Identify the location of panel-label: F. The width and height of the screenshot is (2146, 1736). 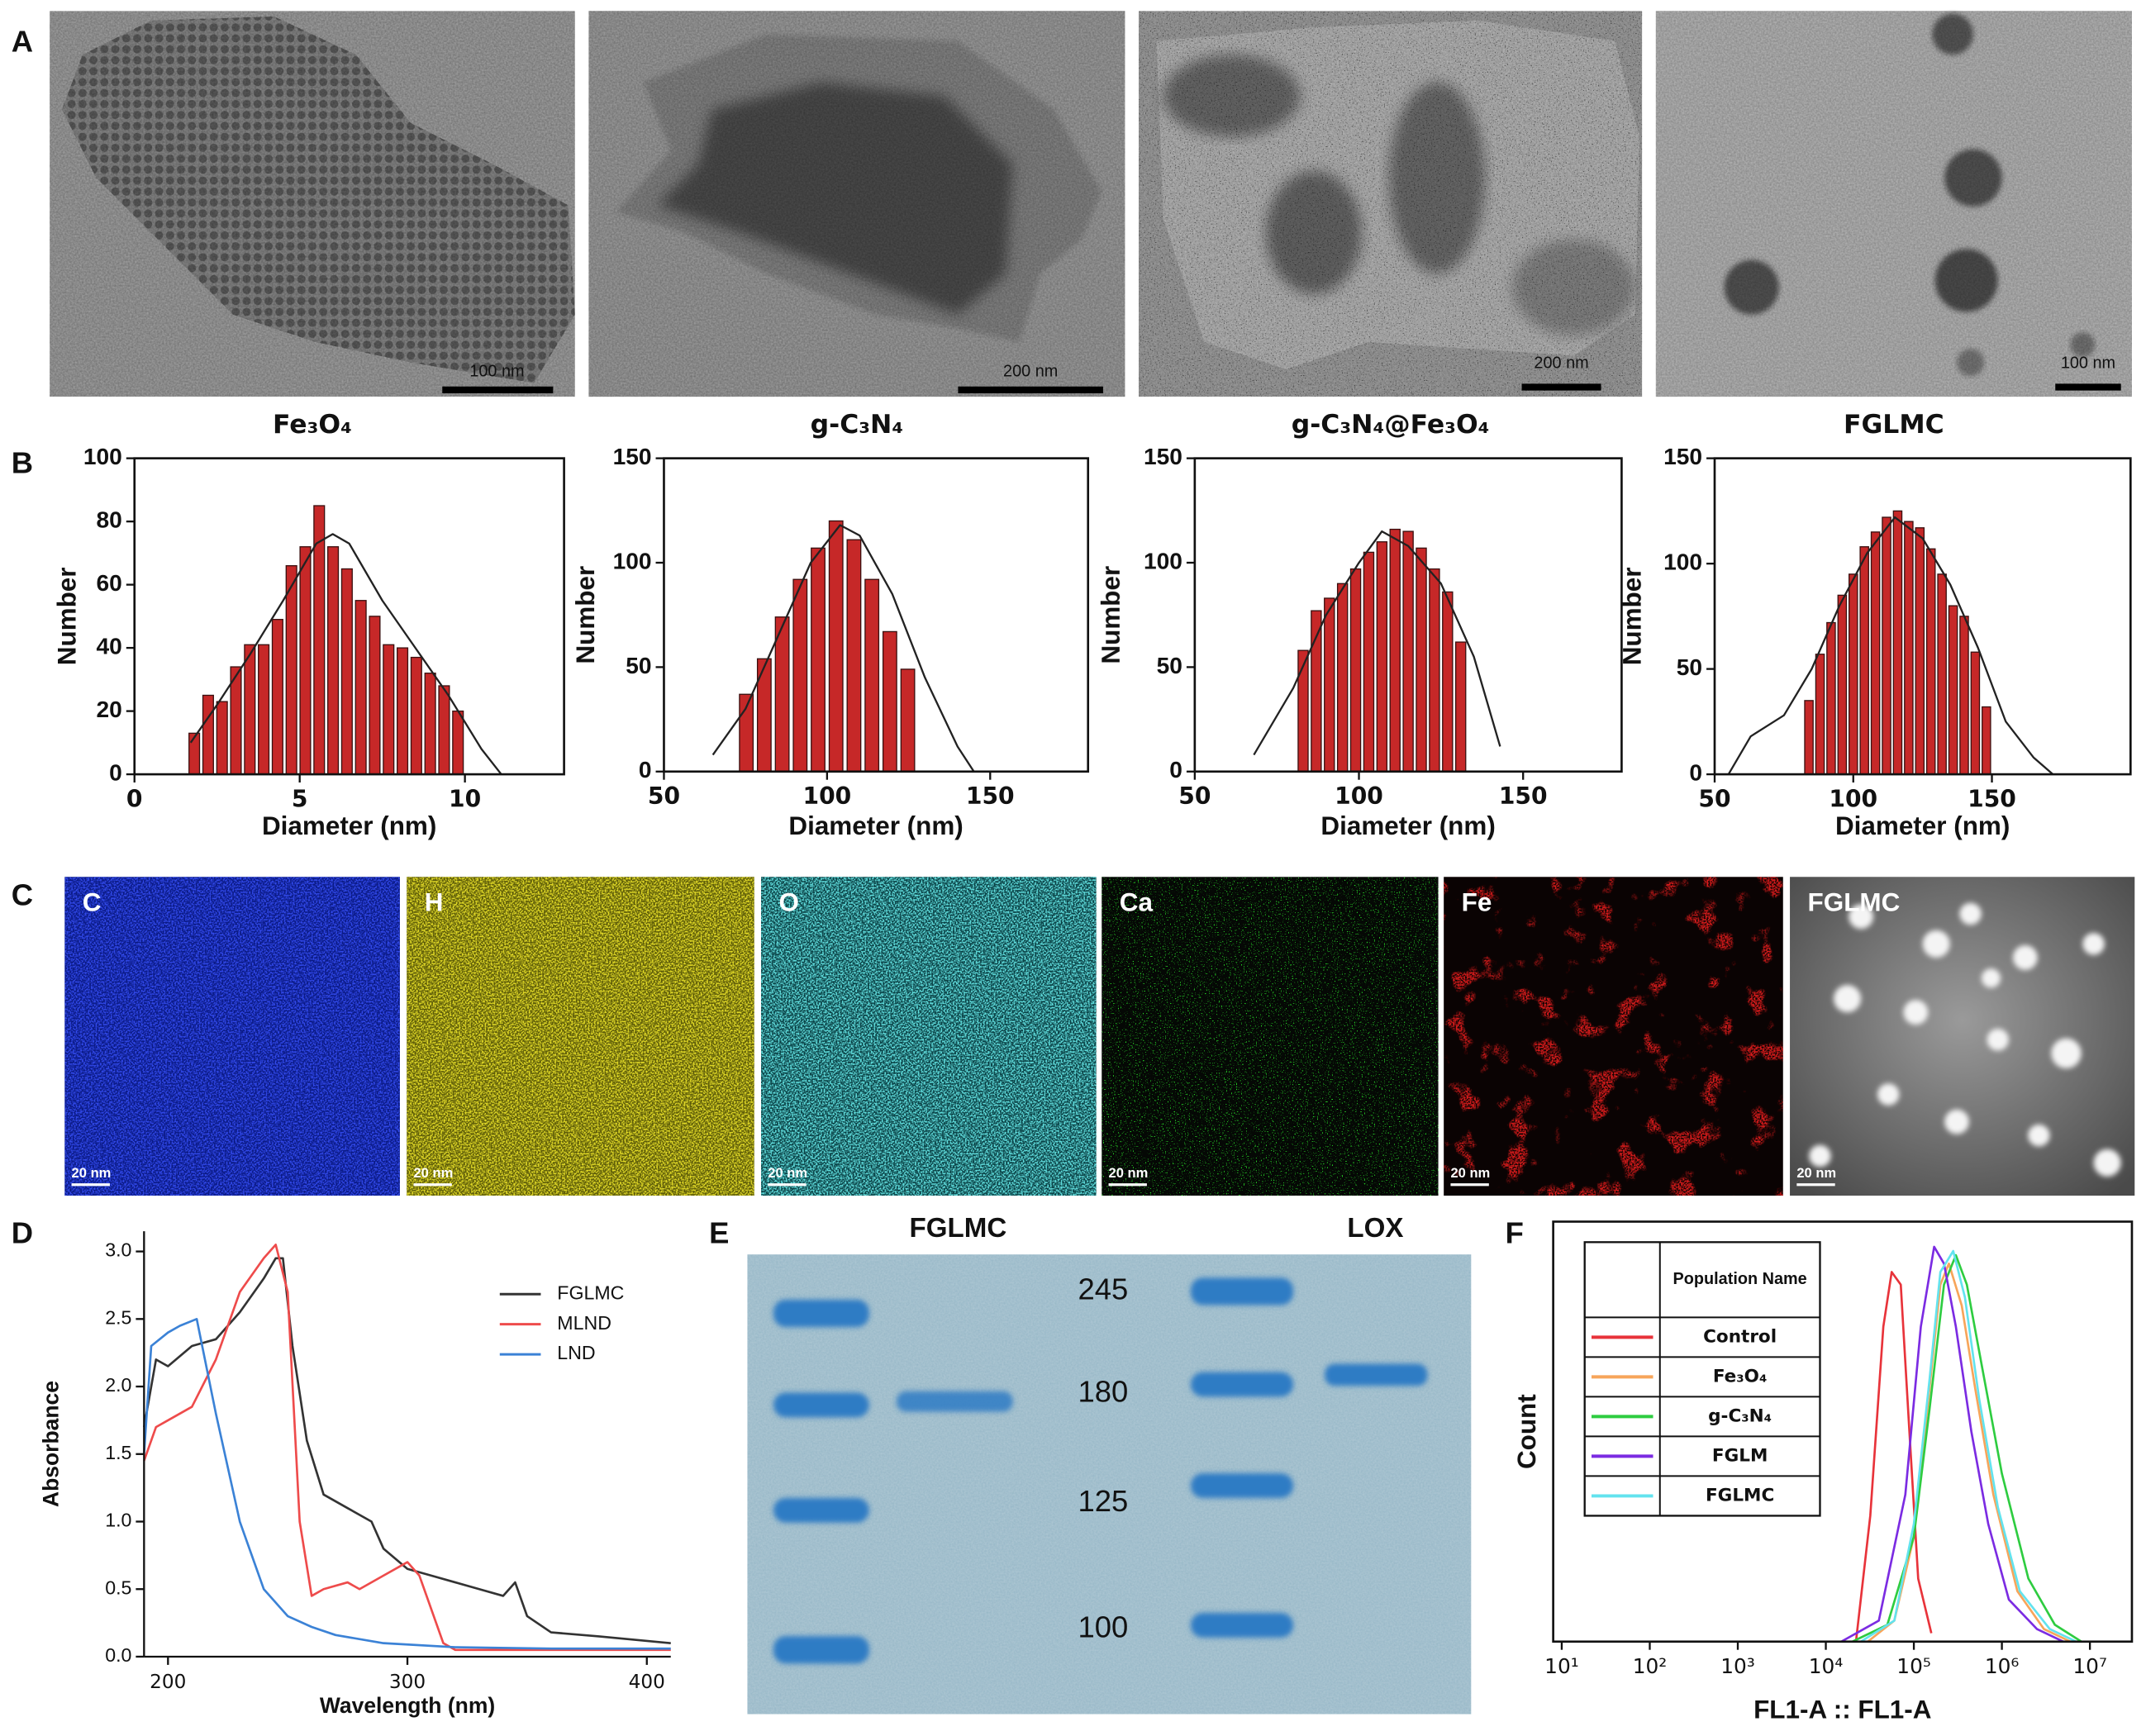
(1515, 1233).